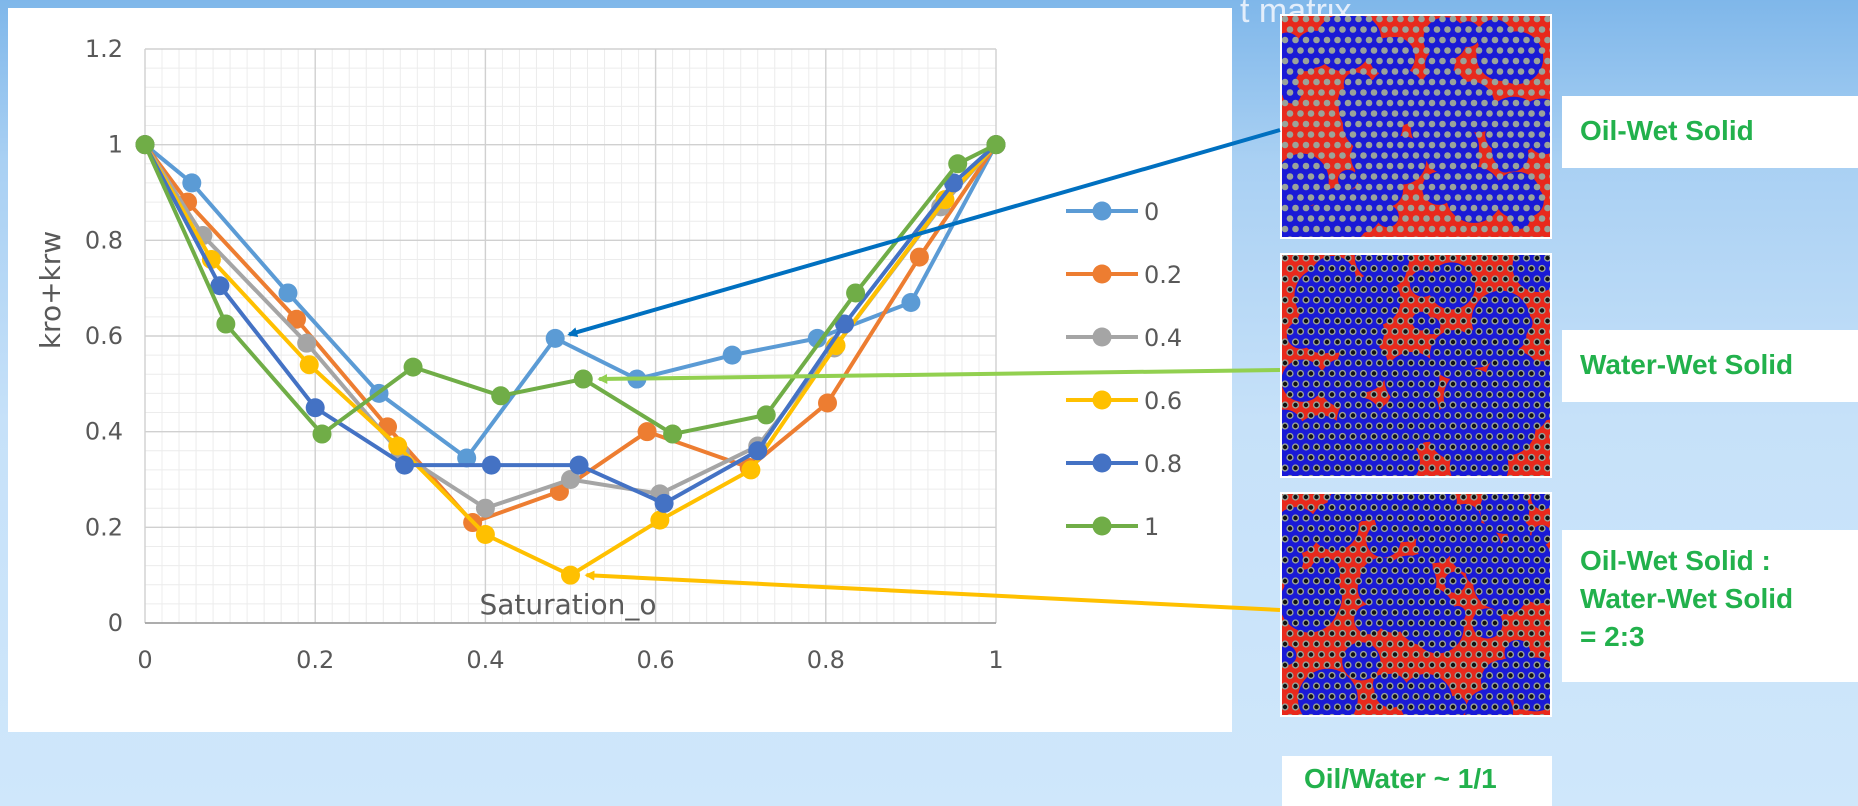  Describe the element at coordinates (1163, 464) in the screenshot. I see `legend-label: 0.8` at that location.